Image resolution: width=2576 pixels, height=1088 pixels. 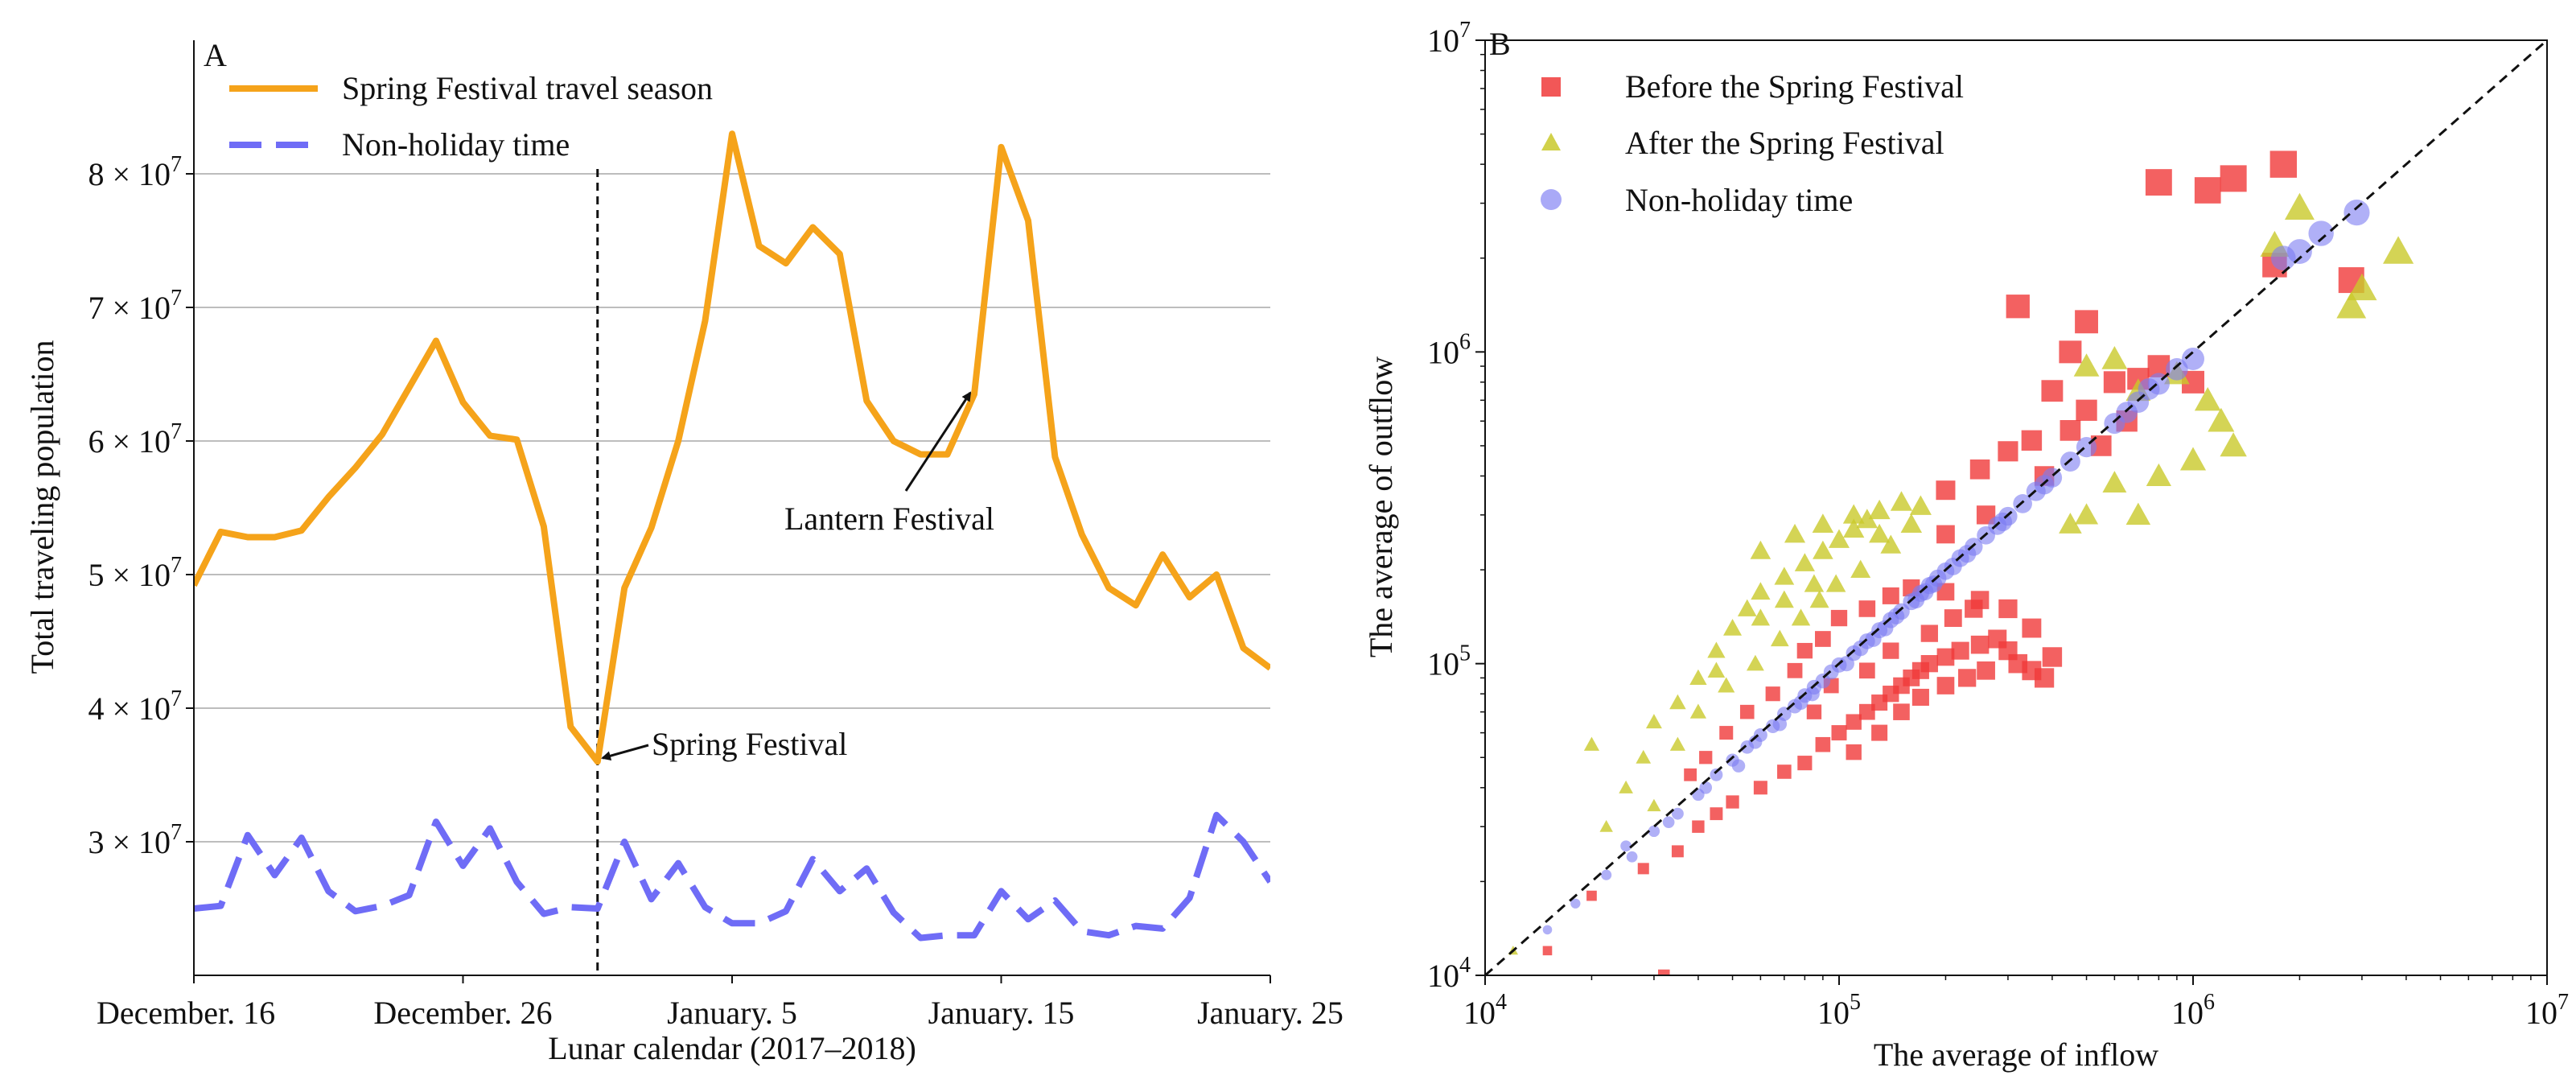 What do you see at coordinates (797, 576) in the screenshot?
I see `a-annotations: Spring Festival Lantern Festival` at bounding box center [797, 576].